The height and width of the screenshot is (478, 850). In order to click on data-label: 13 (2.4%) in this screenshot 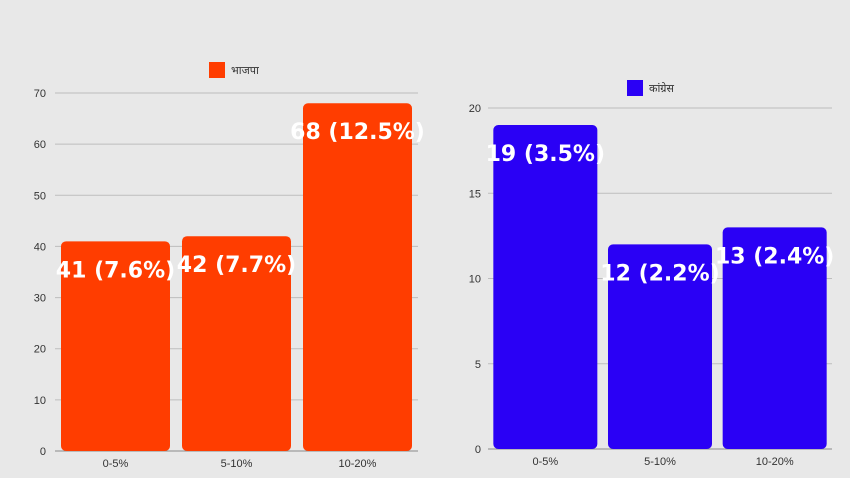, I will do `click(774, 256)`.